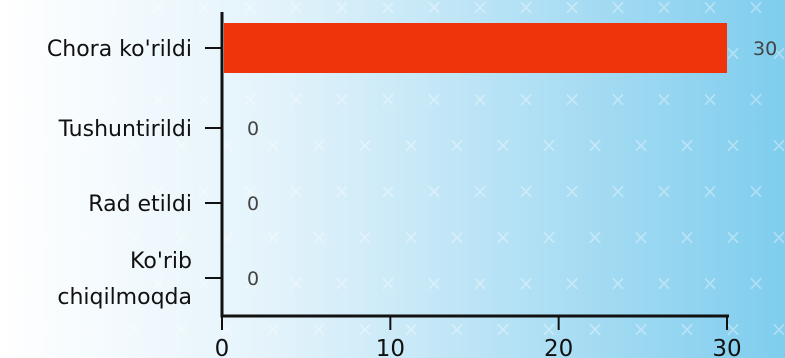  I want to click on category-label: Chora ko'rildi, so click(119, 49).